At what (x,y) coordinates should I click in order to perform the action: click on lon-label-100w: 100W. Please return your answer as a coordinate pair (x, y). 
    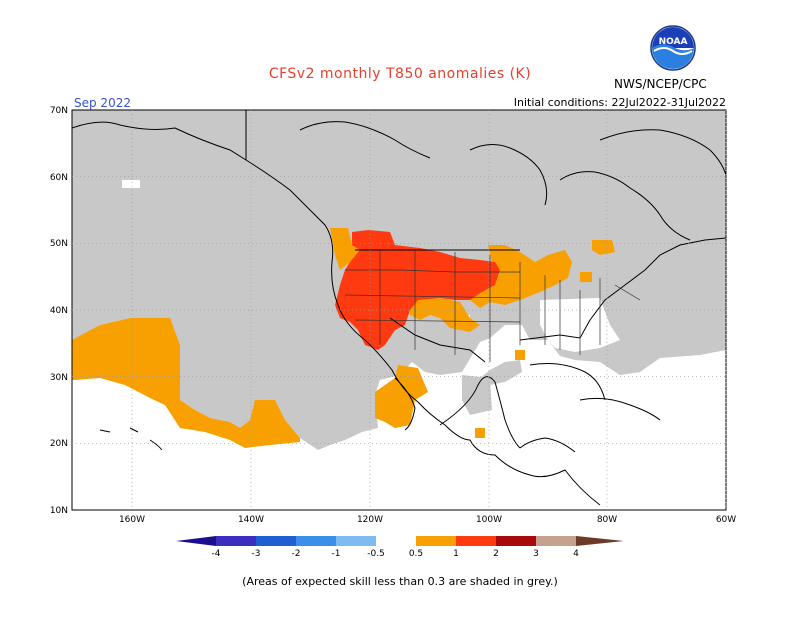
    Looking at the image, I should click on (489, 520).